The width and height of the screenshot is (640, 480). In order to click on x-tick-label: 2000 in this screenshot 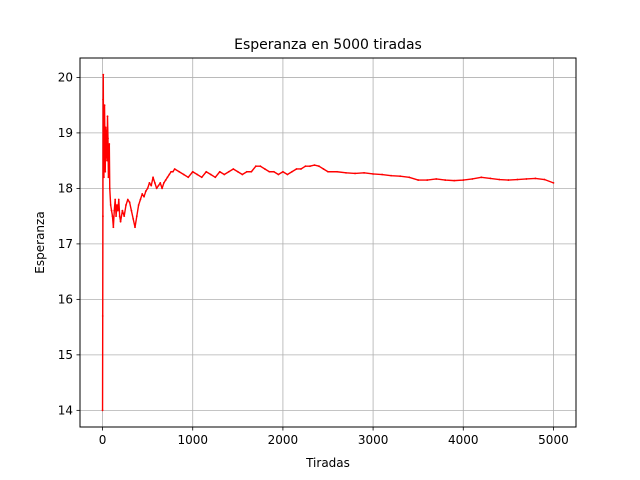, I will do `click(283, 440)`.